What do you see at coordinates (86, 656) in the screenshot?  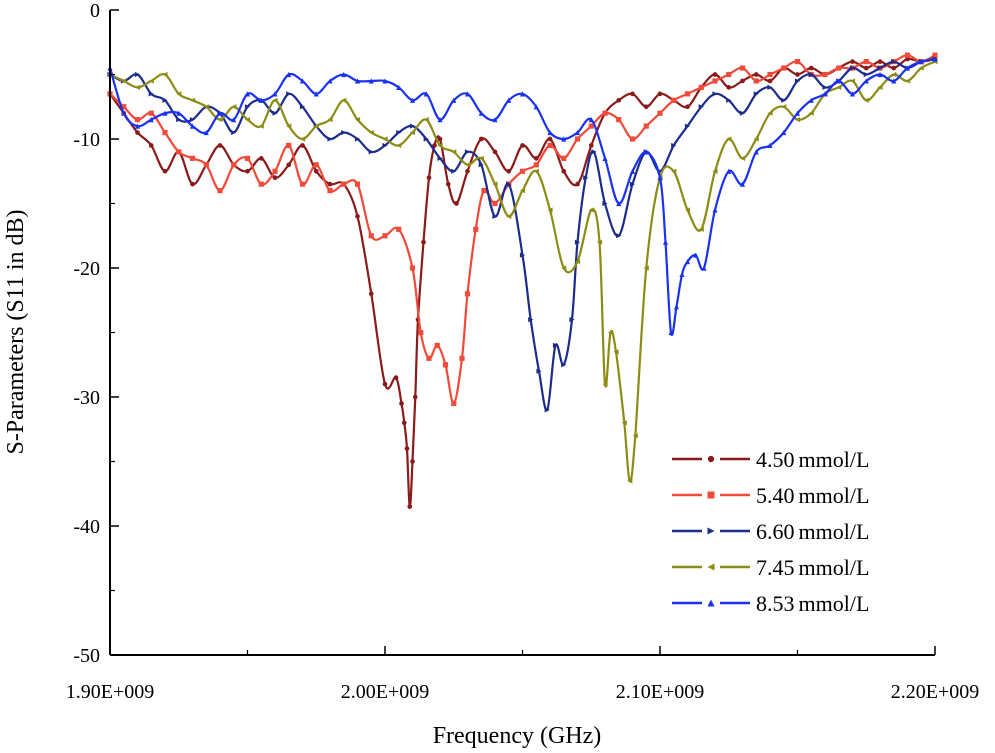 I see `y-tick-label: -50` at bounding box center [86, 656].